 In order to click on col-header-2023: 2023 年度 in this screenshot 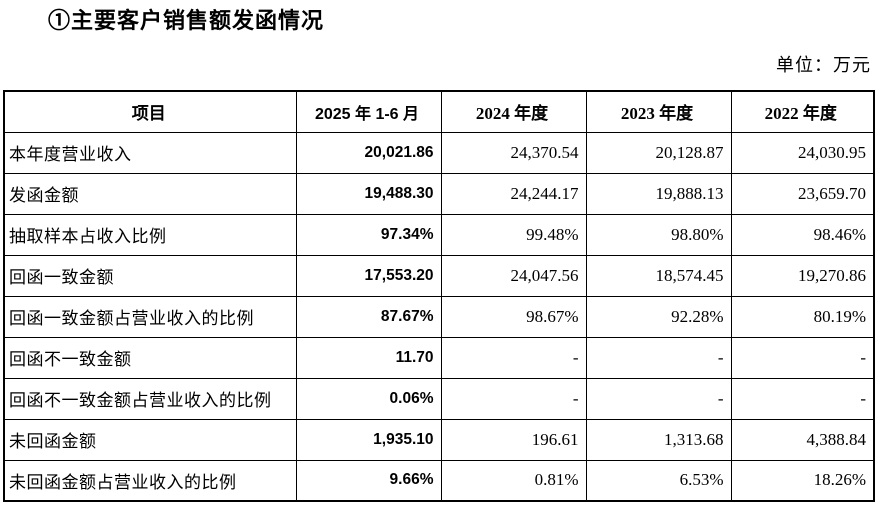, I will do `click(658, 111)`.